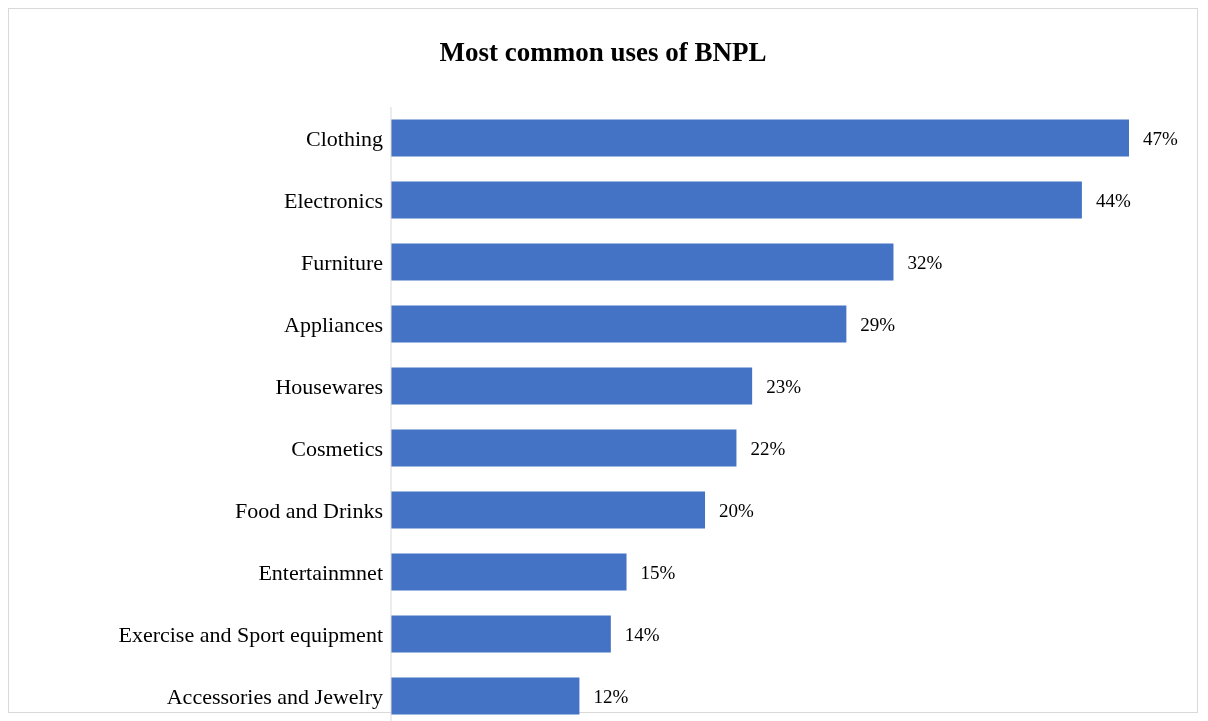  I want to click on y-tick-label: Cosmetics, so click(337, 448).